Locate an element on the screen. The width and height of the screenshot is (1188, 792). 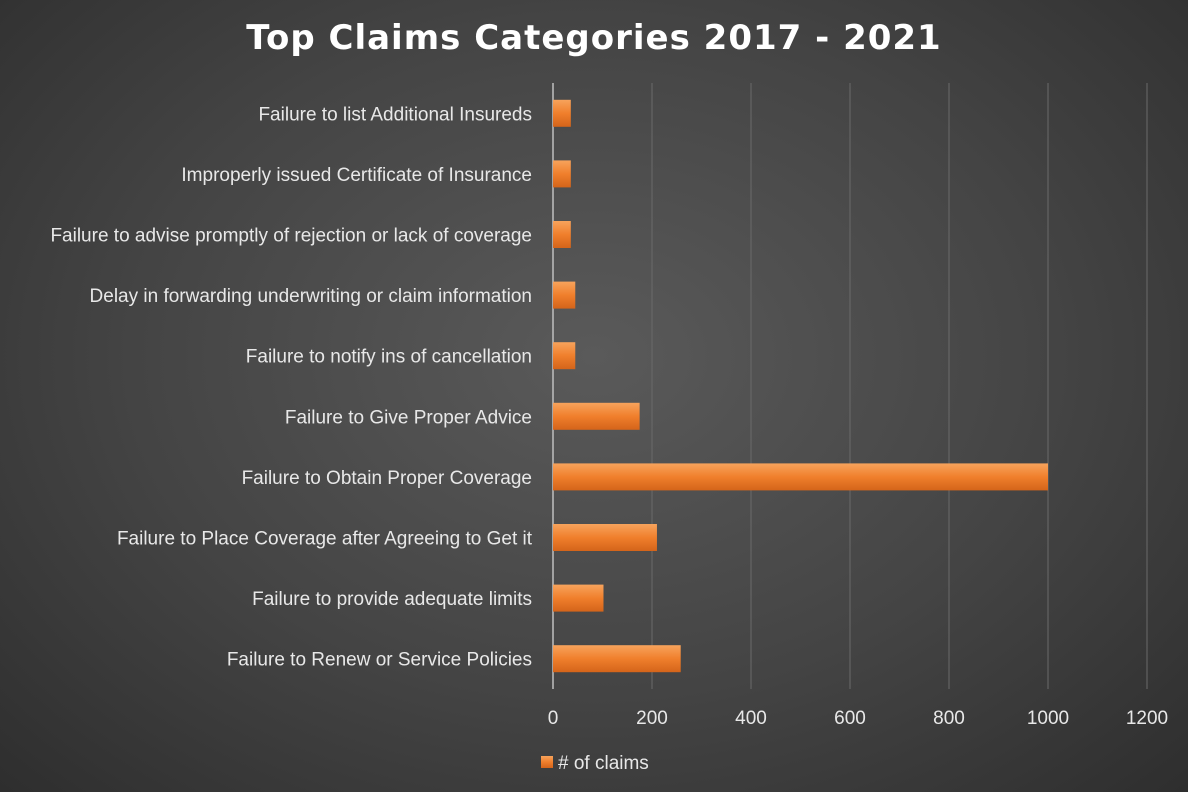
legend-label: # of claims is located at coordinates (603, 763).